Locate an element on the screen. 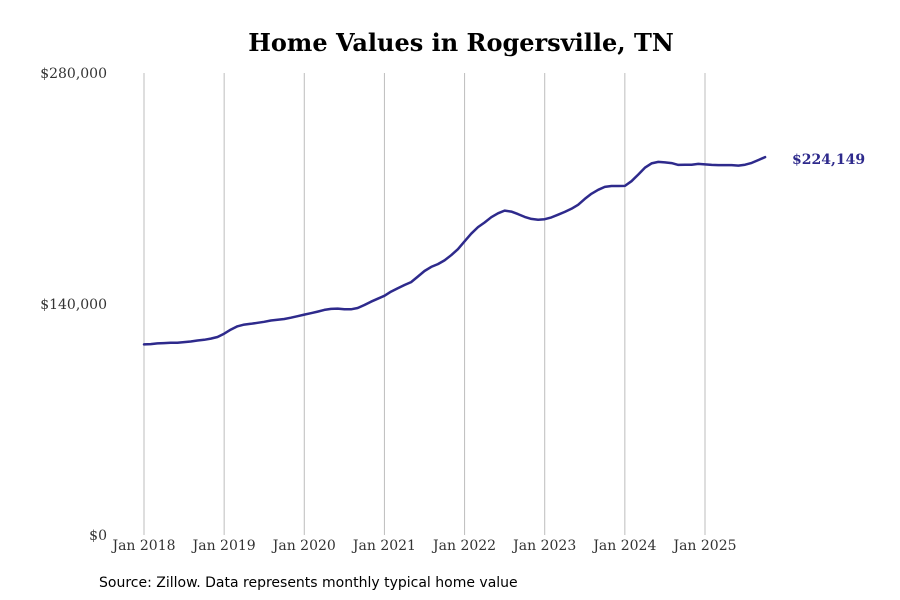 The image size is (900, 600). y-axis-ticks: $0 $140,000 $280,000 is located at coordinates (73, 305).